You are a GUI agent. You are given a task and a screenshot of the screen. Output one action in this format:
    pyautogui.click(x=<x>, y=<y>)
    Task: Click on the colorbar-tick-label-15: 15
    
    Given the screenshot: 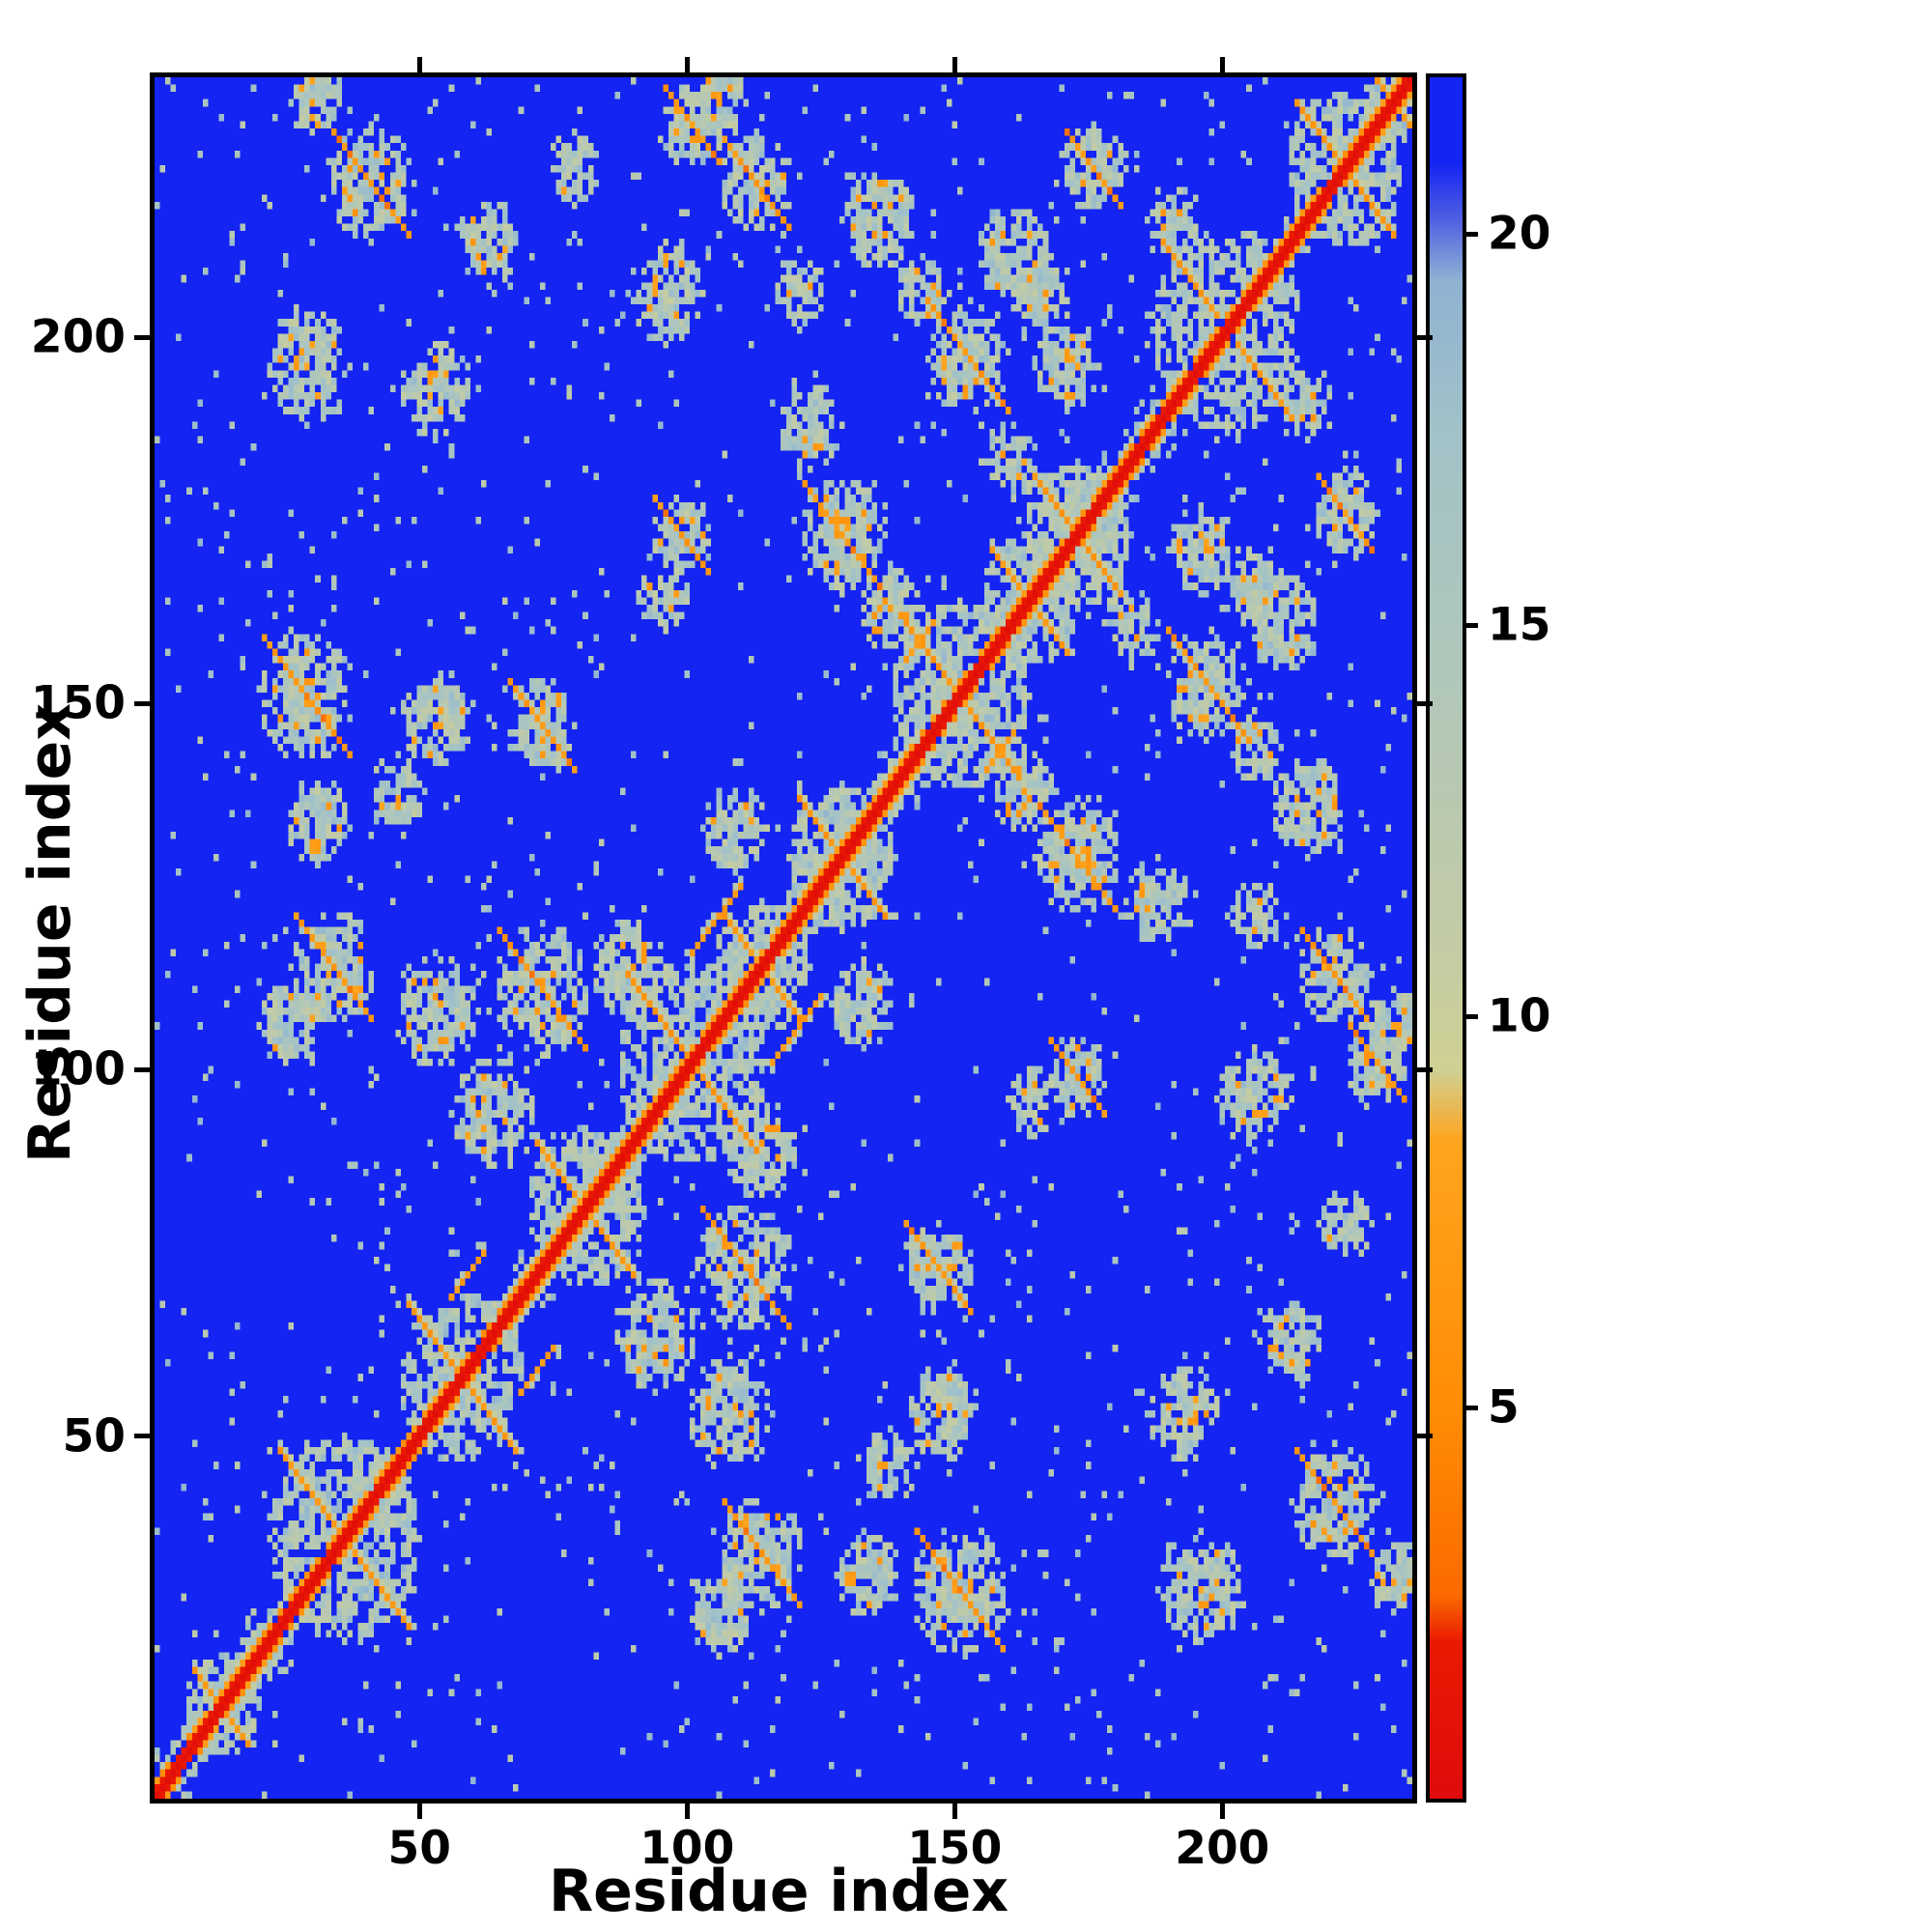 What is the action you would take?
    pyautogui.click(x=1519, y=625)
    